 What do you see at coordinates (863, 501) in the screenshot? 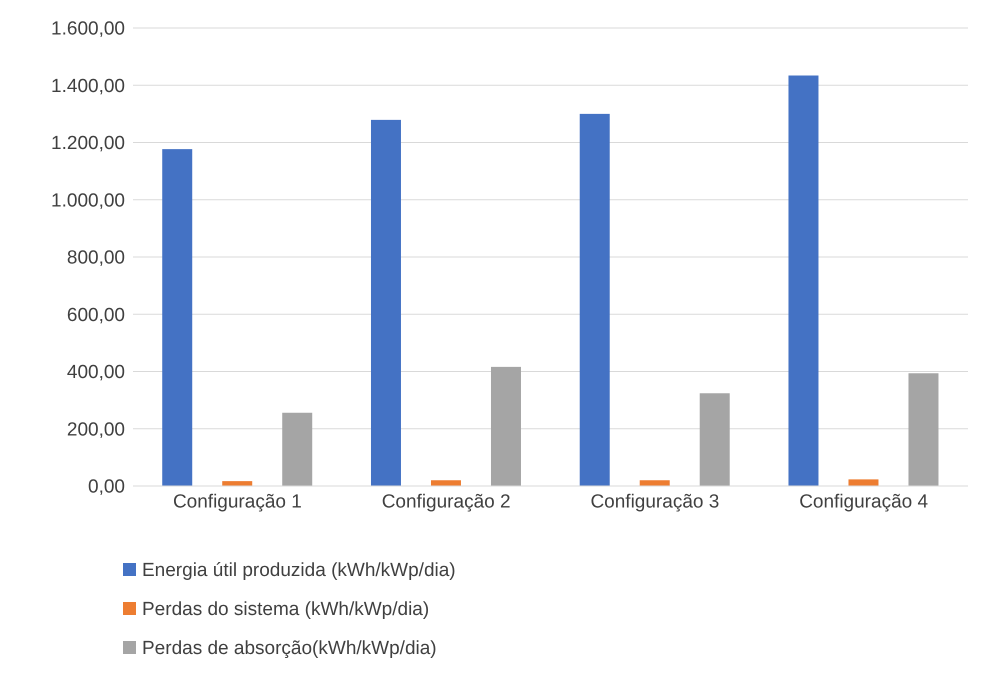
I see `x-tick-label: Configuração 4` at bounding box center [863, 501].